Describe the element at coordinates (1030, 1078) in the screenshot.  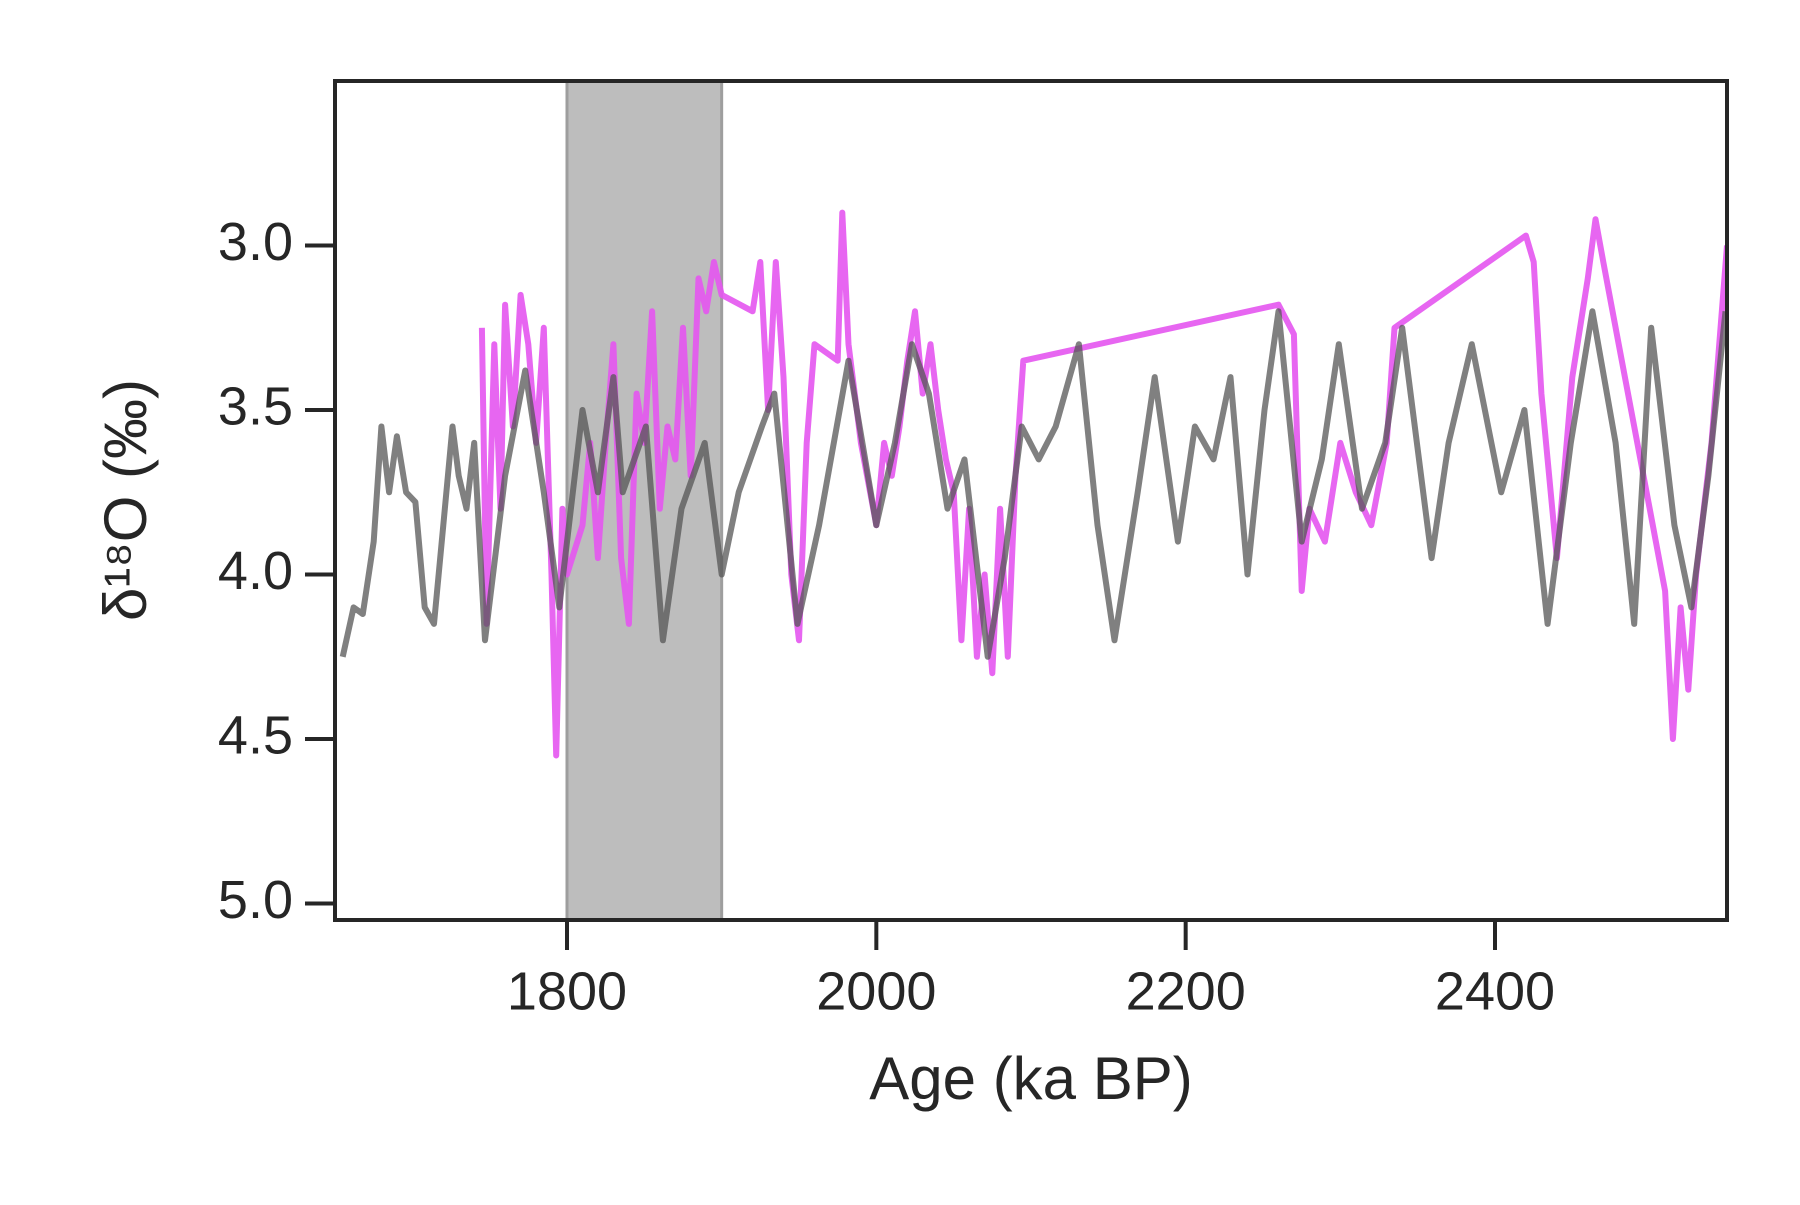
I see `x-axis-label: Age (ka BP)` at that location.